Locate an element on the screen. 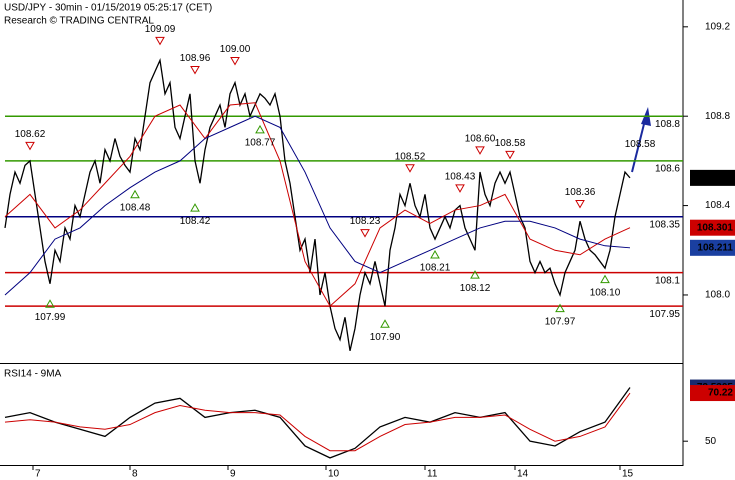 The image size is (735, 480). high-label: 108.58 is located at coordinates (510, 143).